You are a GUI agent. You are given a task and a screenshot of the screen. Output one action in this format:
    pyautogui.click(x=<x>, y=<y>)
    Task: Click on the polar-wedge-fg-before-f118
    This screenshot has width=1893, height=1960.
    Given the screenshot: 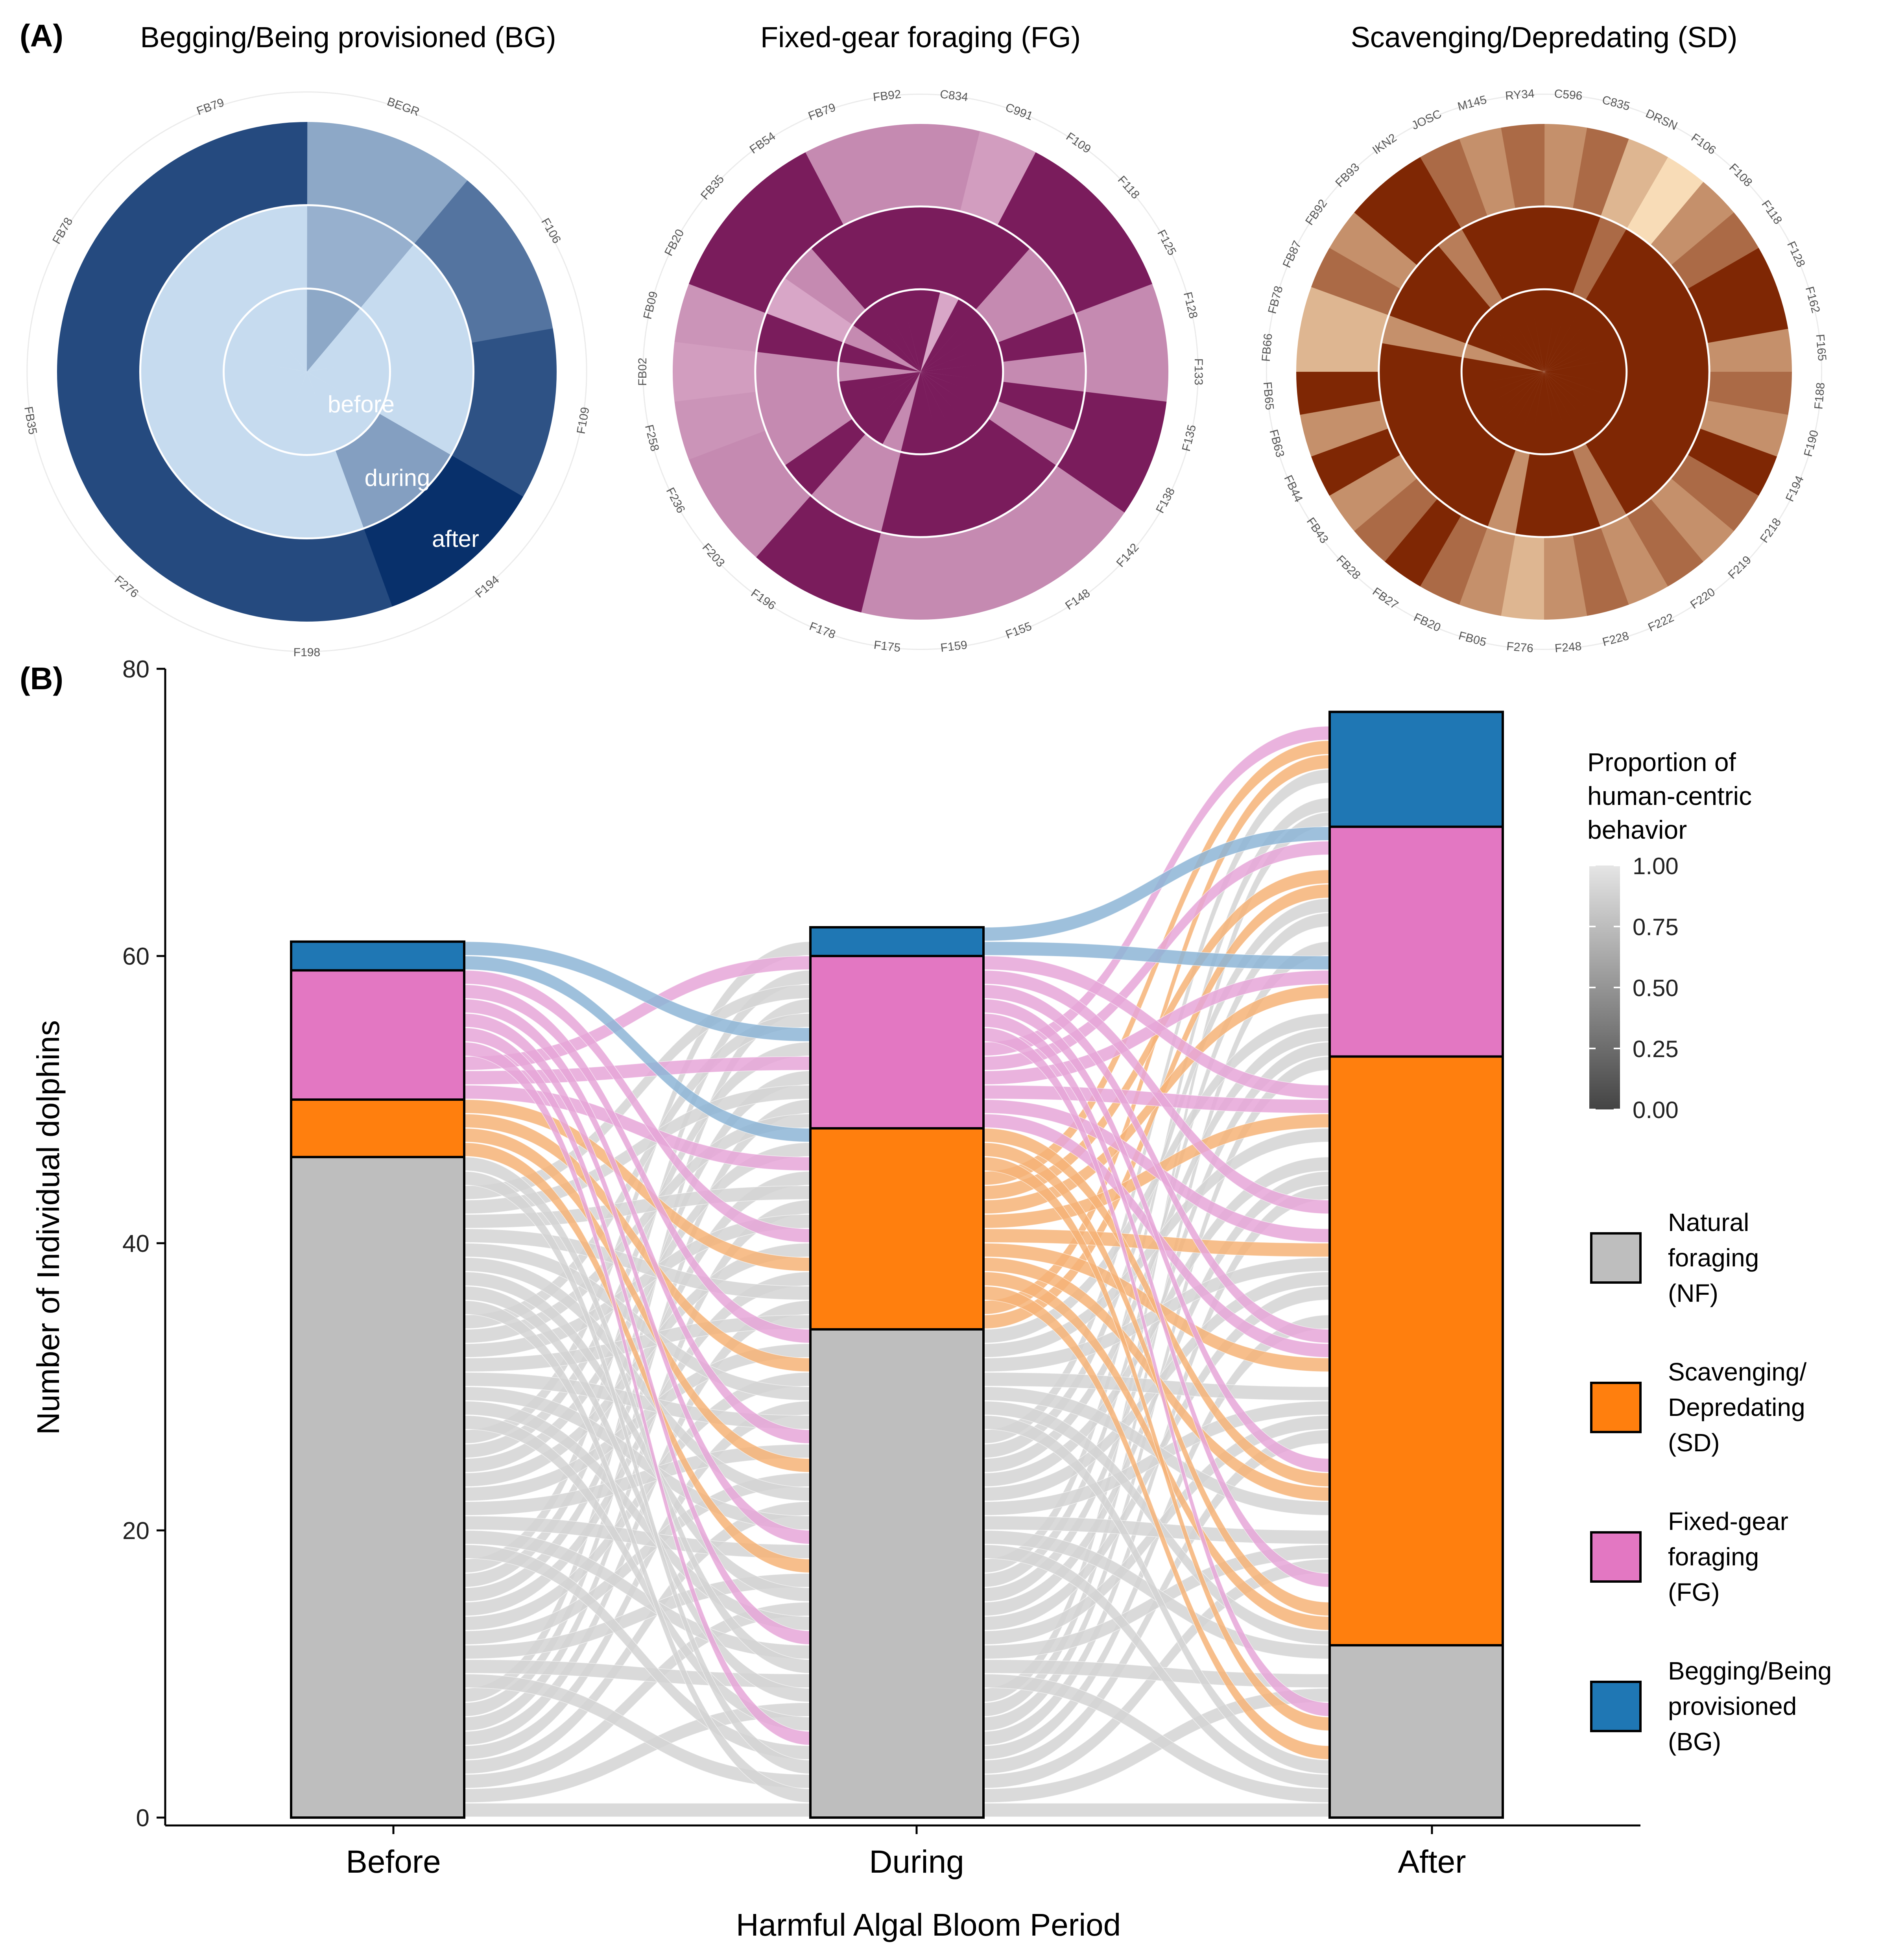 What is the action you would take?
    pyautogui.click(x=955, y=341)
    